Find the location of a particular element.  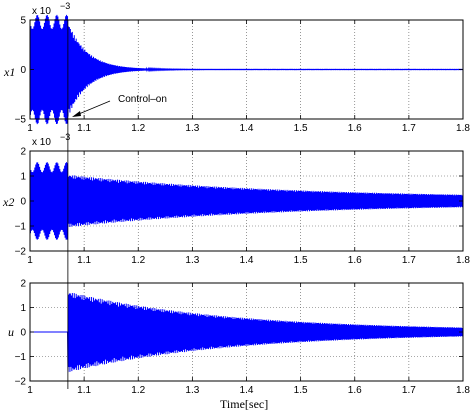

panel1-scale-label: x 10 is located at coordinates (41, 11).